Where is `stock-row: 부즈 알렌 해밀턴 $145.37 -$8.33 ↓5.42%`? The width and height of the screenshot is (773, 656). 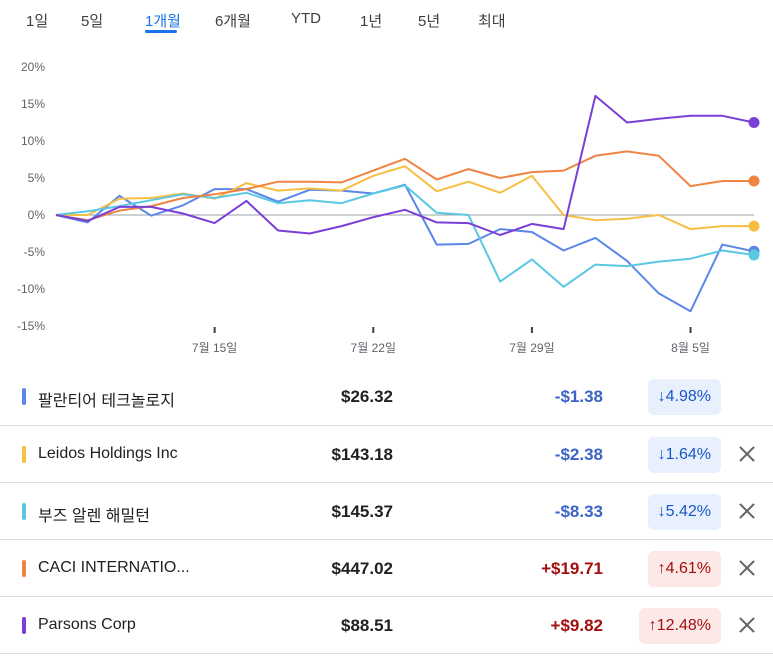 stock-row: 부즈 알렌 해밀턴 $145.37 -$8.33 ↓5.42% is located at coordinates (386, 511).